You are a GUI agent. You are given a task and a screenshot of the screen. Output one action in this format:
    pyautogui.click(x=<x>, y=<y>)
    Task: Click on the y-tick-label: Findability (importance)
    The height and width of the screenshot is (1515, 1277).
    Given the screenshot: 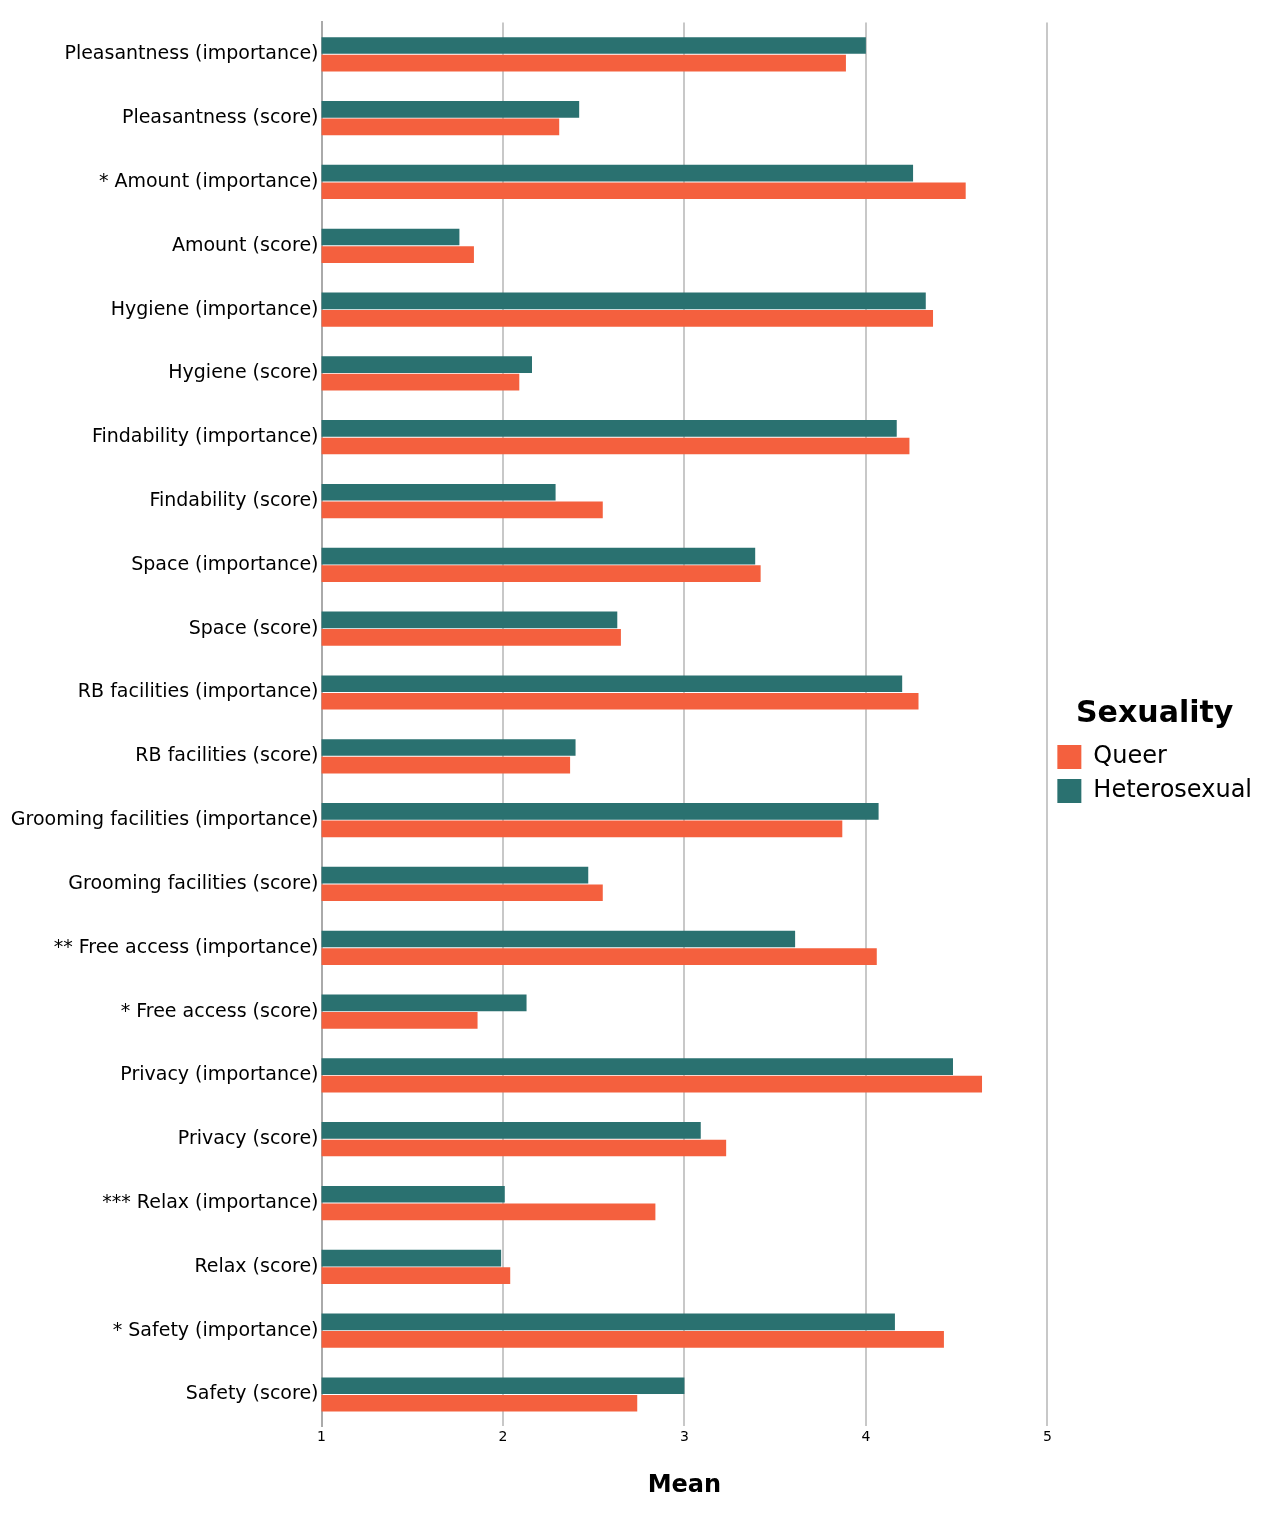 What is the action you would take?
    pyautogui.click(x=205, y=435)
    